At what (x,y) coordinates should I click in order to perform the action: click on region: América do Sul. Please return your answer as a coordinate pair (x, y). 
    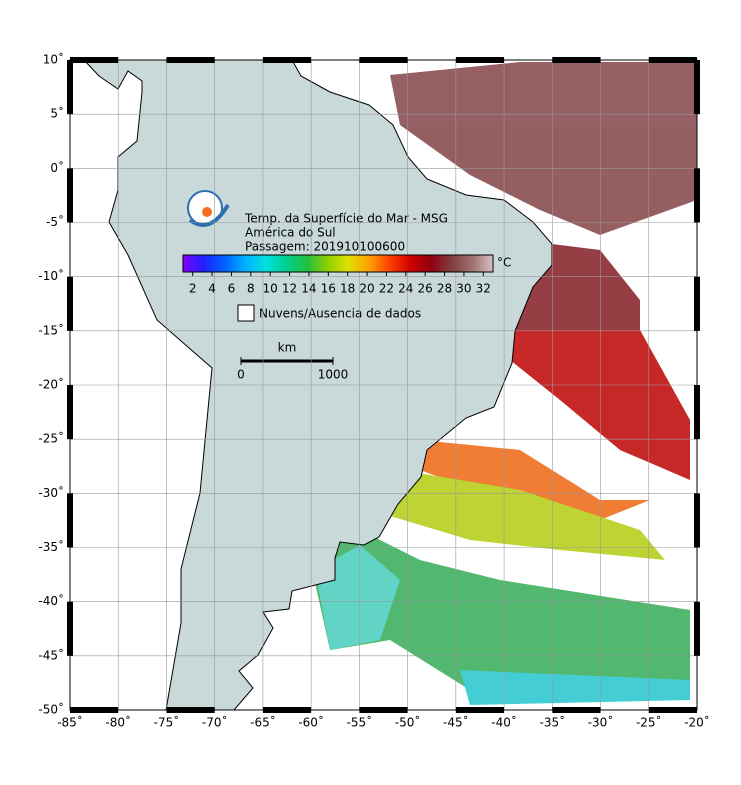
    Looking at the image, I should click on (290, 233).